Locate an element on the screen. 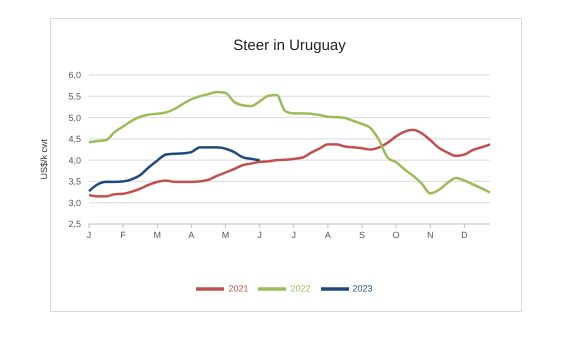  y-tick-label: 5,0 is located at coordinates (74, 117).